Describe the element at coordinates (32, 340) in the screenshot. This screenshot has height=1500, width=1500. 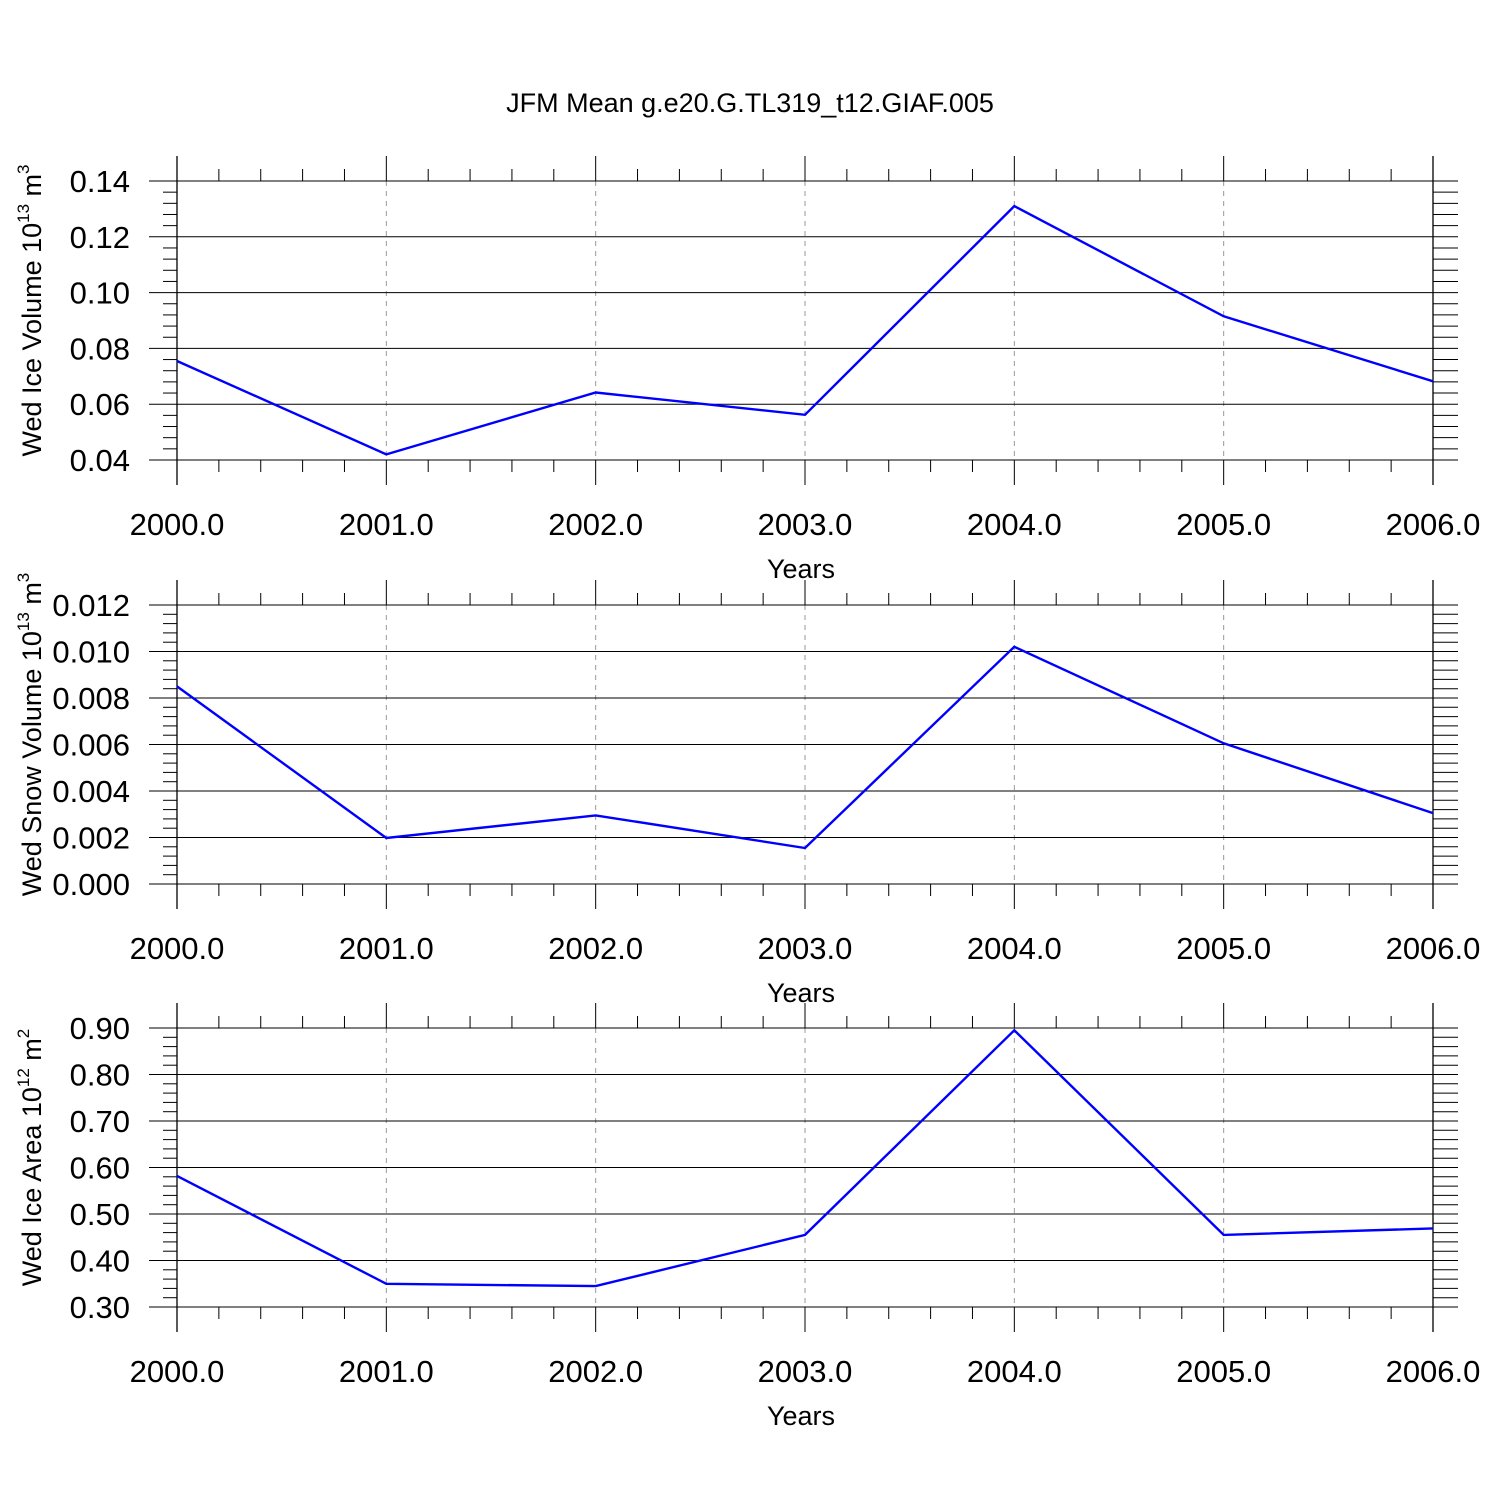
I see `y-axis-label-base: Wed Ice Volume 10` at that location.